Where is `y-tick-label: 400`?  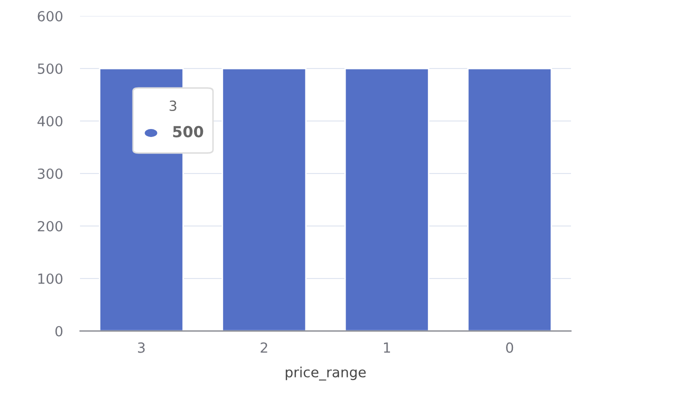 y-tick-label: 400 is located at coordinates (50, 121).